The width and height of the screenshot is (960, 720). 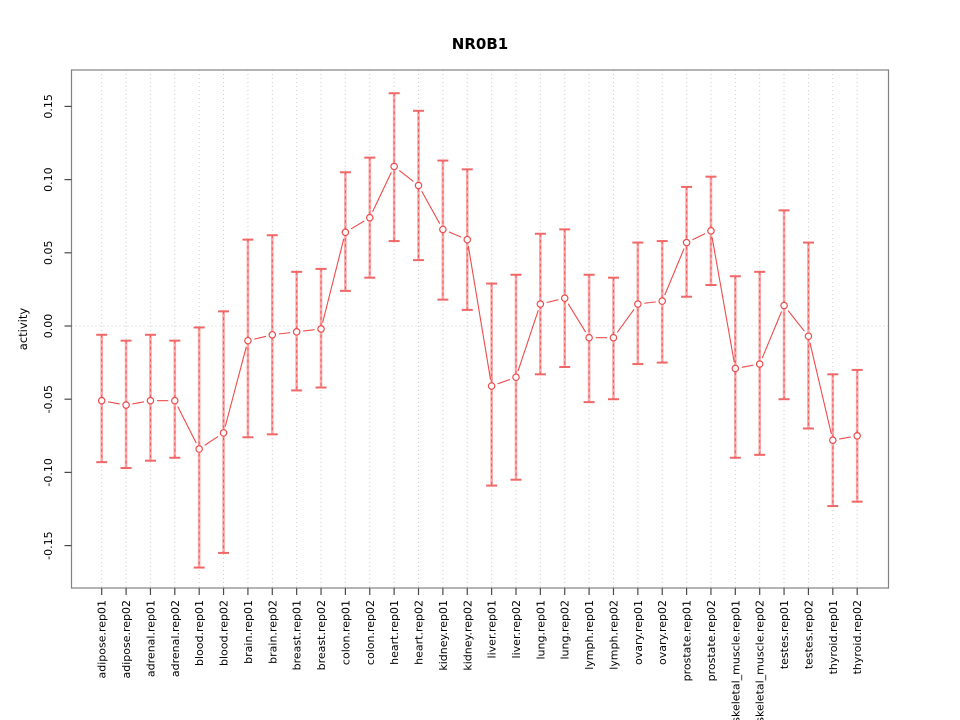 What do you see at coordinates (175, 638) in the screenshot?
I see `x-tick-label: adrenal.rep02` at bounding box center [175, 638].